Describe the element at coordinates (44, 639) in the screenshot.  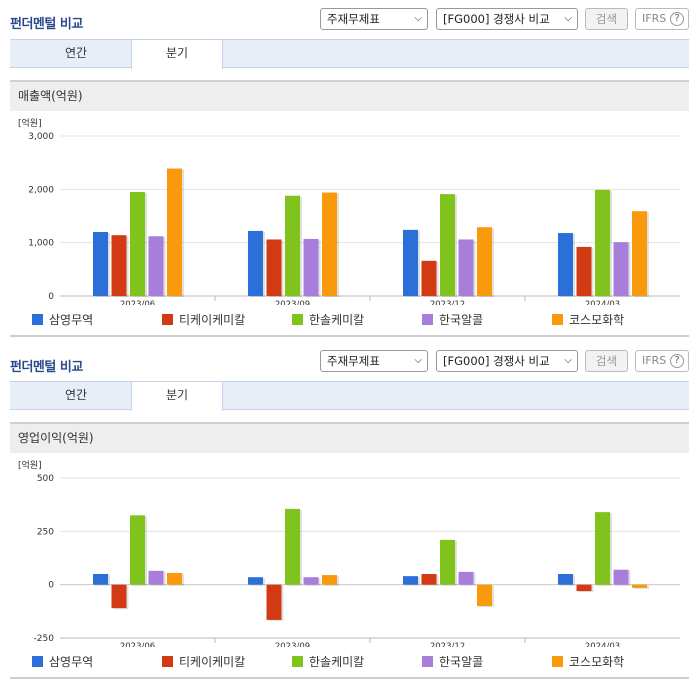
I see `y-tick-label: -250` at that location.